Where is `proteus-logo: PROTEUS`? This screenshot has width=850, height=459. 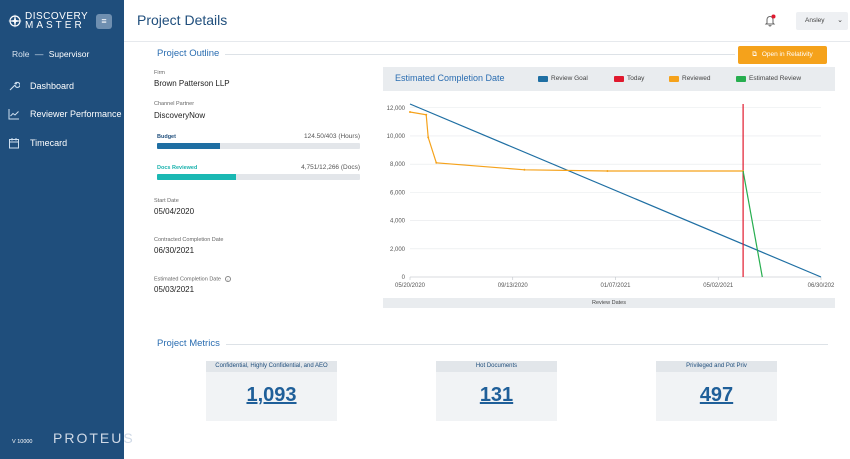 proteus-logo: PROTEUS is located at coordinates (94, 438).